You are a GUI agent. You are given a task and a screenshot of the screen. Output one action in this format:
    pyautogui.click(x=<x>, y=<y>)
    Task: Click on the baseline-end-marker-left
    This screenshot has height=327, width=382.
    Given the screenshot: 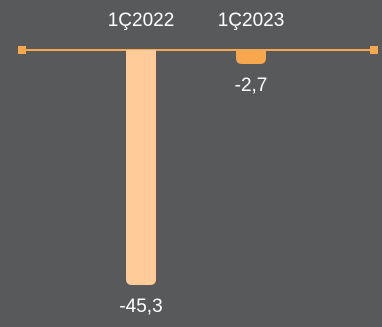 What is the action you would take?
    pyautogui.click(x=22, y=50)
    